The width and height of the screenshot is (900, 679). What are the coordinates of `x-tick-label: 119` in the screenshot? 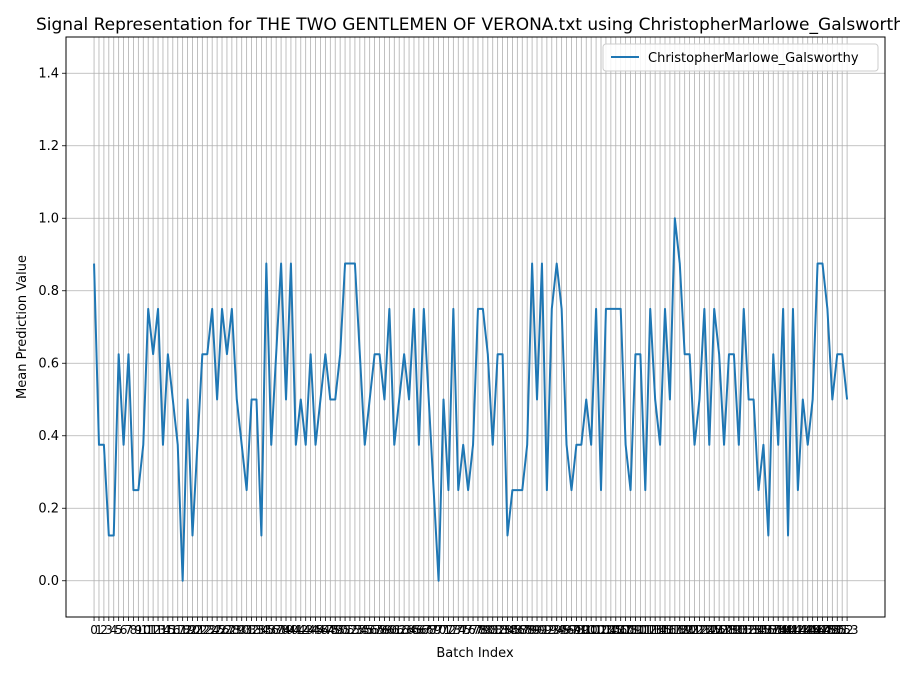 It's located at (679, 630).